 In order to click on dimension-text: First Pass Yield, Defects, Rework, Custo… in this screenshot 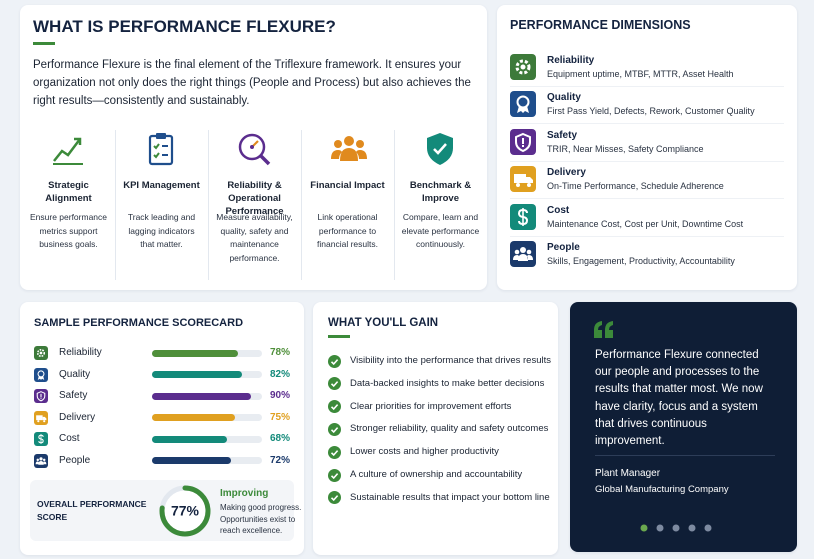, I will do `click(651, 111)`.